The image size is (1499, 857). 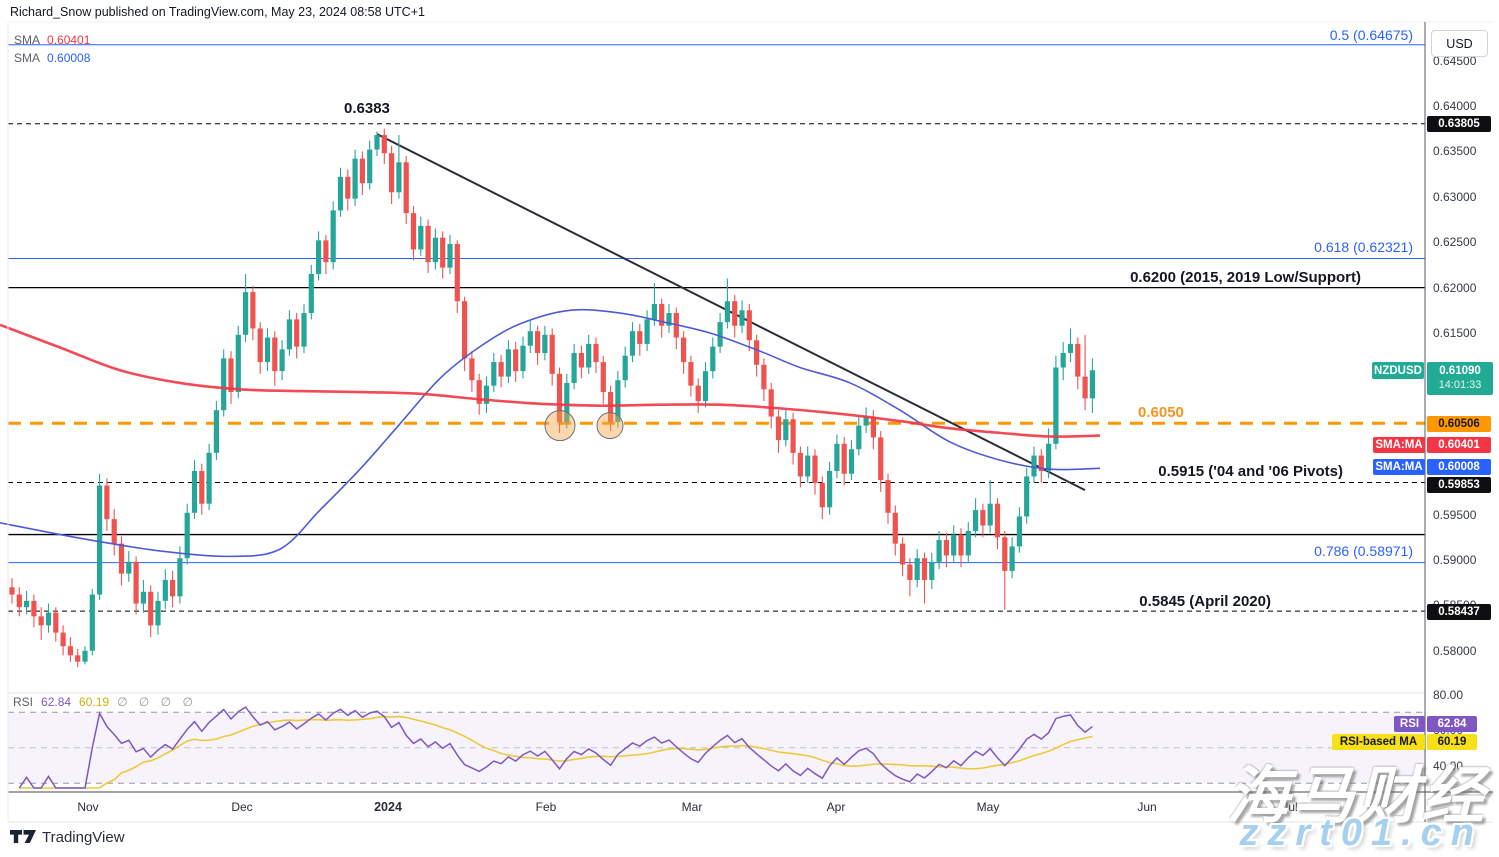 What do you see at coordinates (1161, 412) in the screenshot?
I see `annotation-level-0-6050: 0.6050` at bounding box center [1161, 412].